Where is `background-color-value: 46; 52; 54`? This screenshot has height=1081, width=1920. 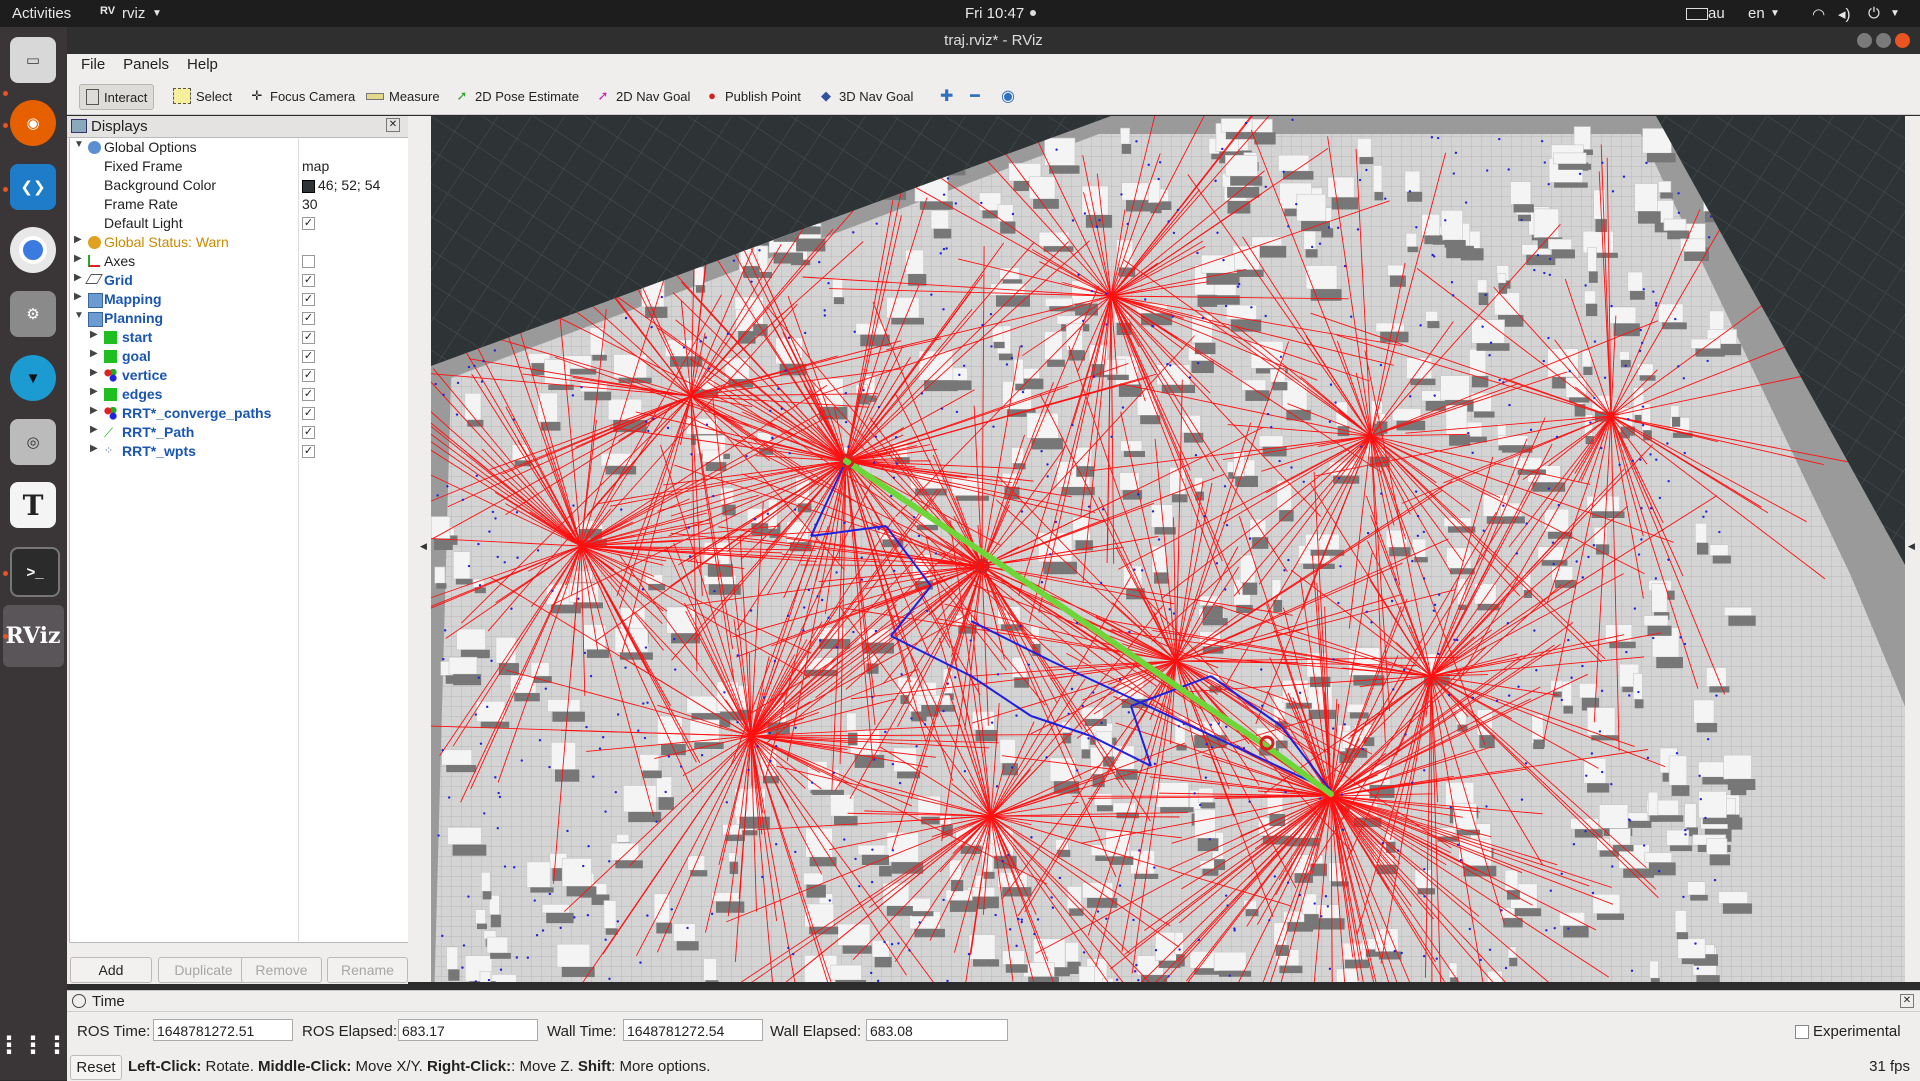 background-color-value: 46; 52; 54 is located at coordinates (349, 185).